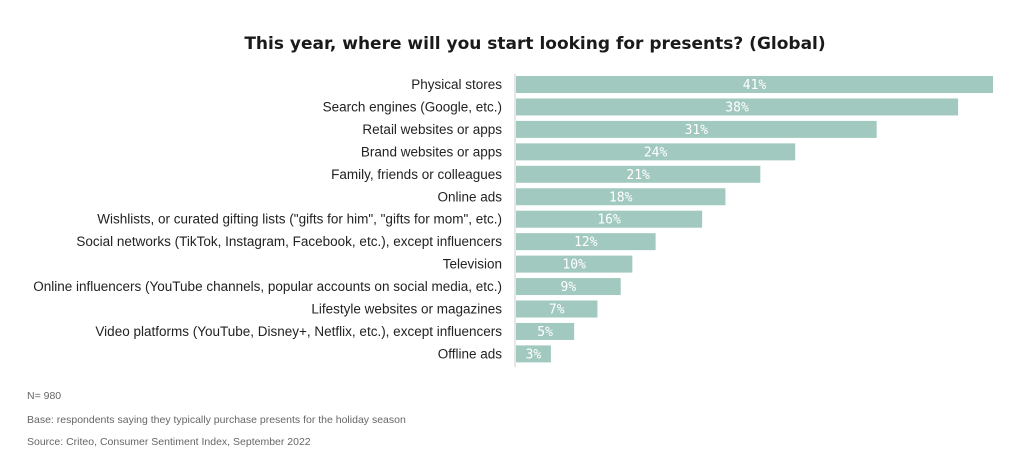 Image resolution: width=1024 pixels, height=465 pixels. Describe the element at coordinates (406, 309) in the screenshot. I see `category-label: Lifestyle websites or magazines` at that location.